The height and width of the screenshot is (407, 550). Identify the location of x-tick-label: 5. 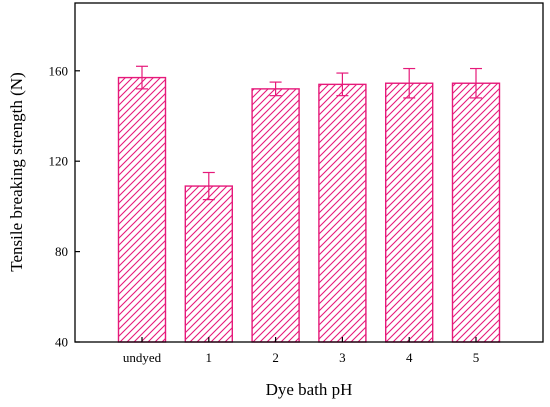
(476, 357).